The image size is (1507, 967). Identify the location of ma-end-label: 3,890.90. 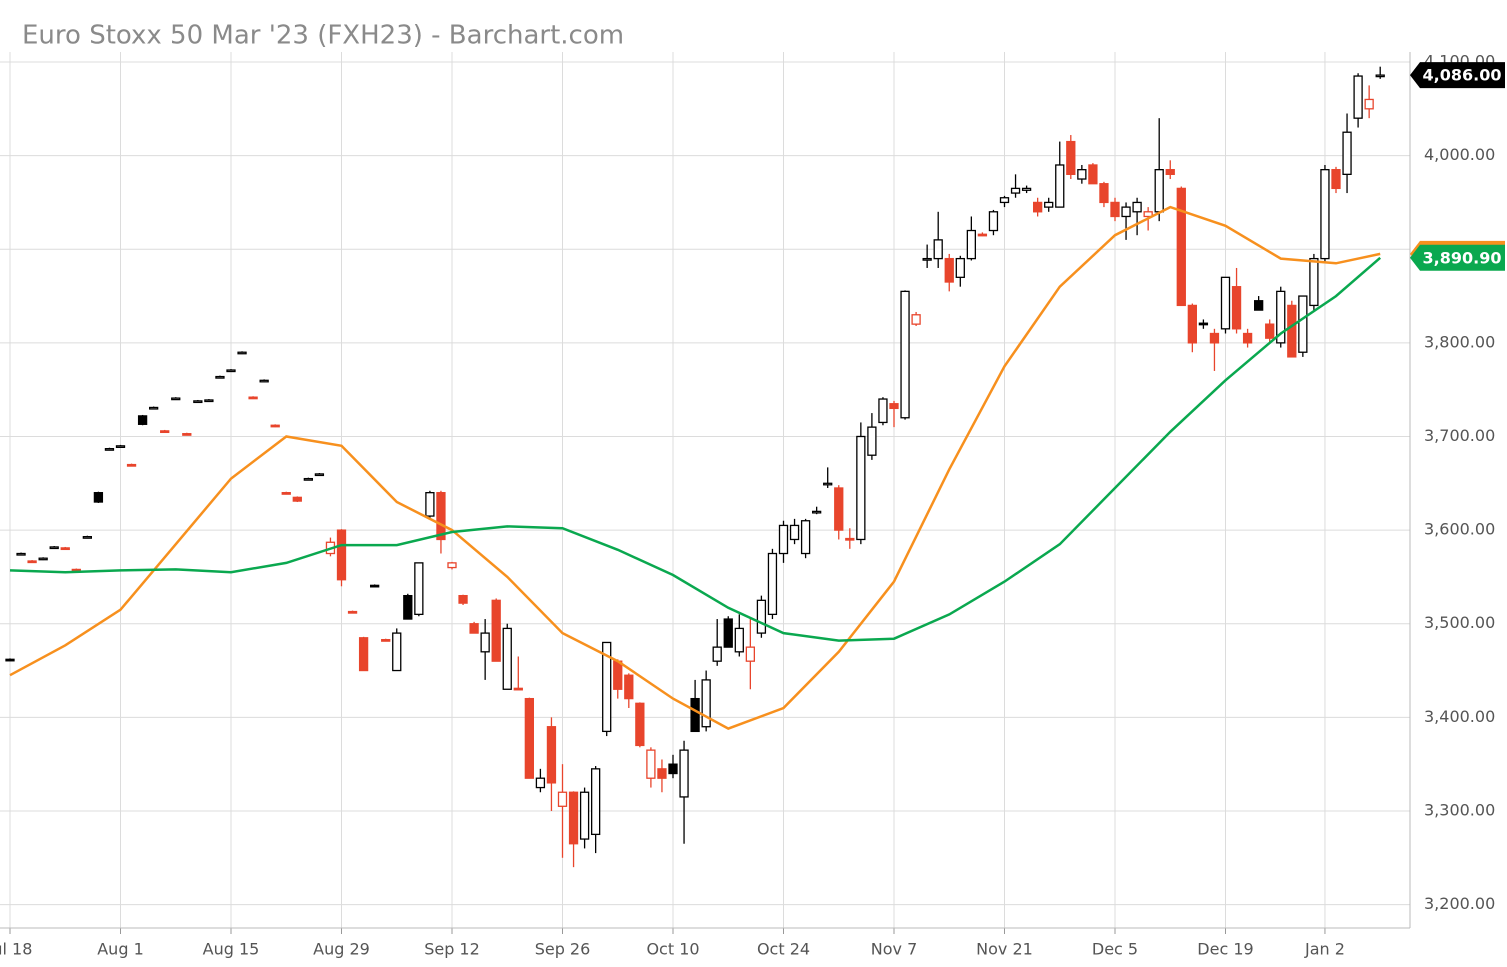
(1457, 257).